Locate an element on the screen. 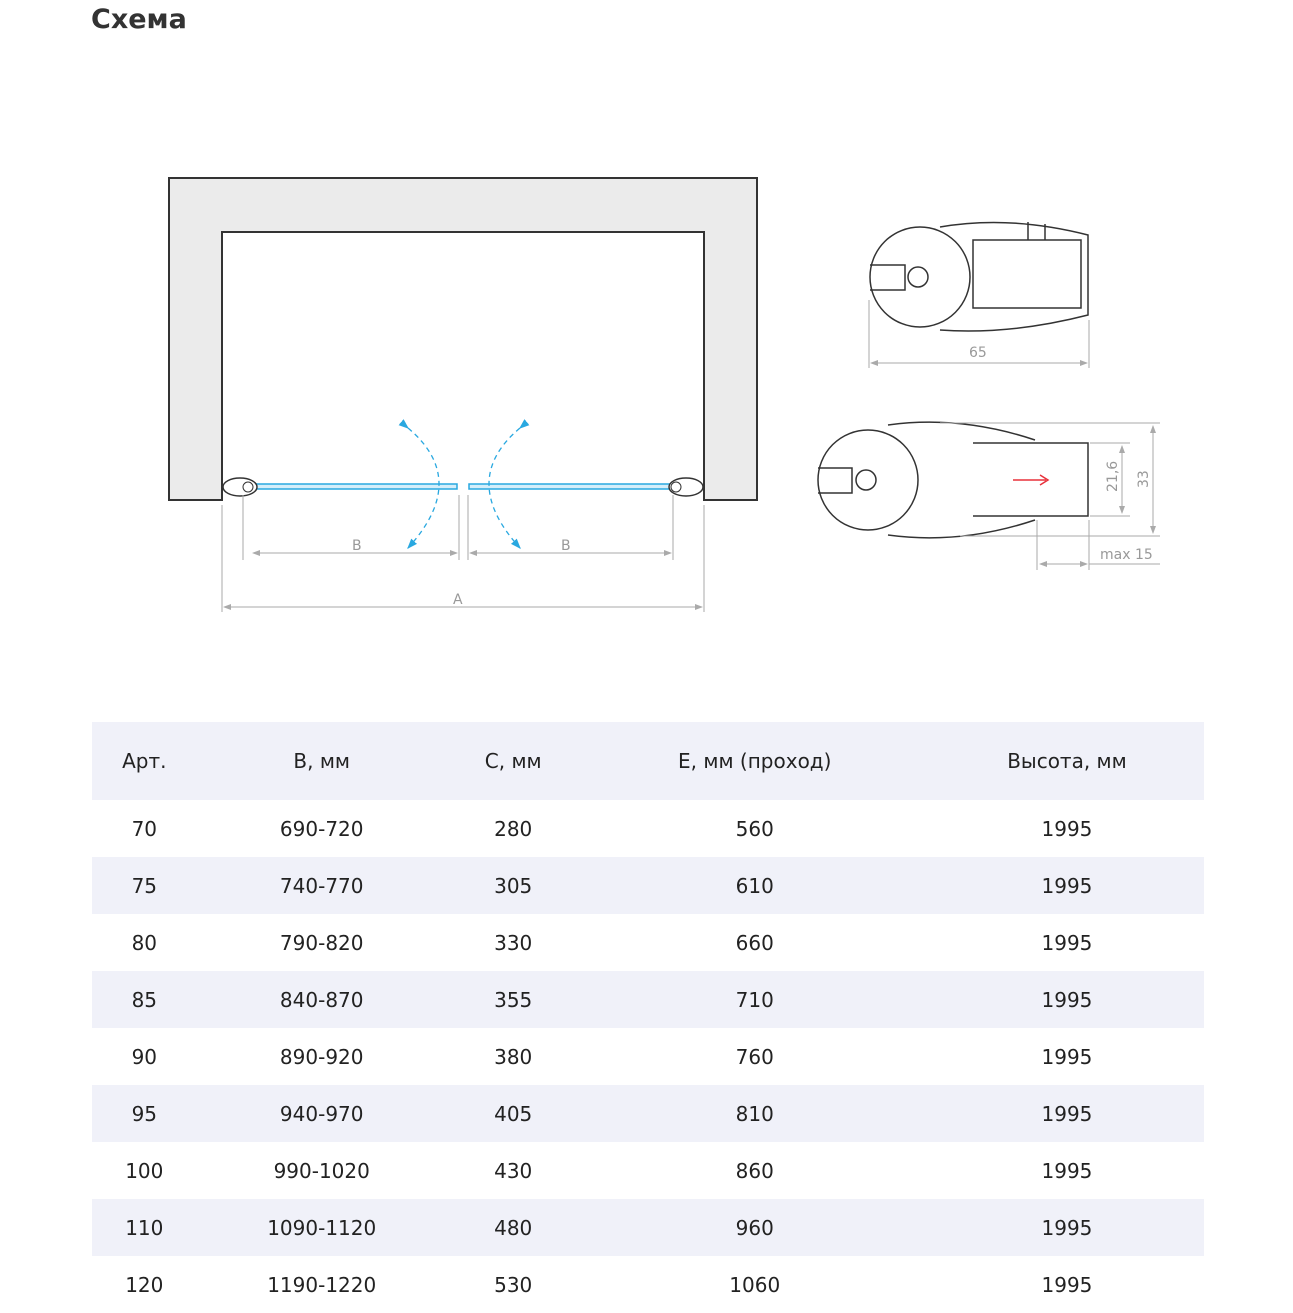 Image resolution: width=1293 pixels, height=1313 pixels. table-cell: 100 is located at coordinates (144, 1170).